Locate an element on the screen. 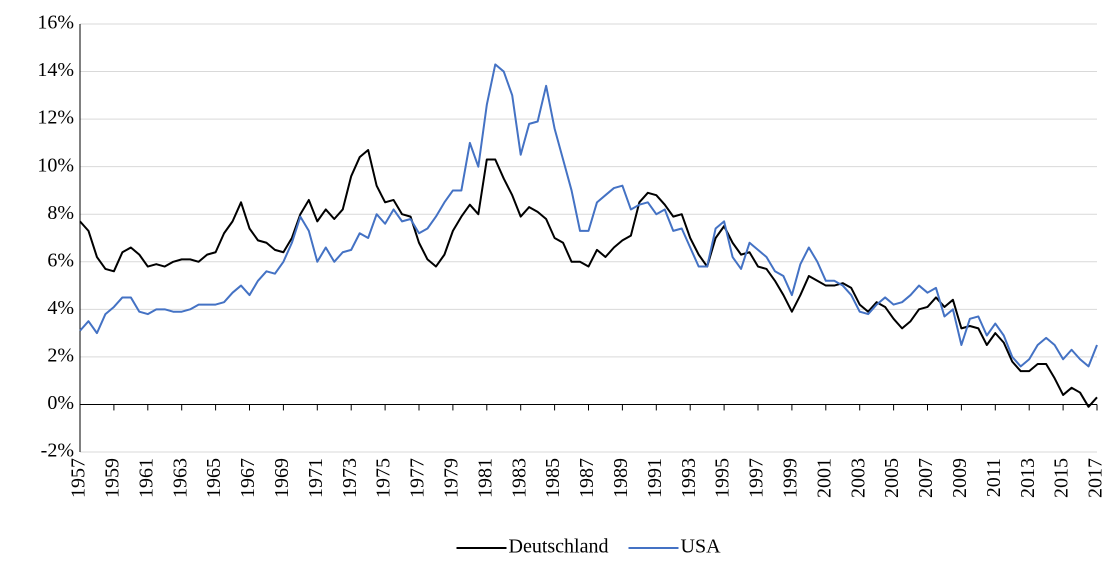  x-tick-label: 2015 is located at coordinates (1062, 478).